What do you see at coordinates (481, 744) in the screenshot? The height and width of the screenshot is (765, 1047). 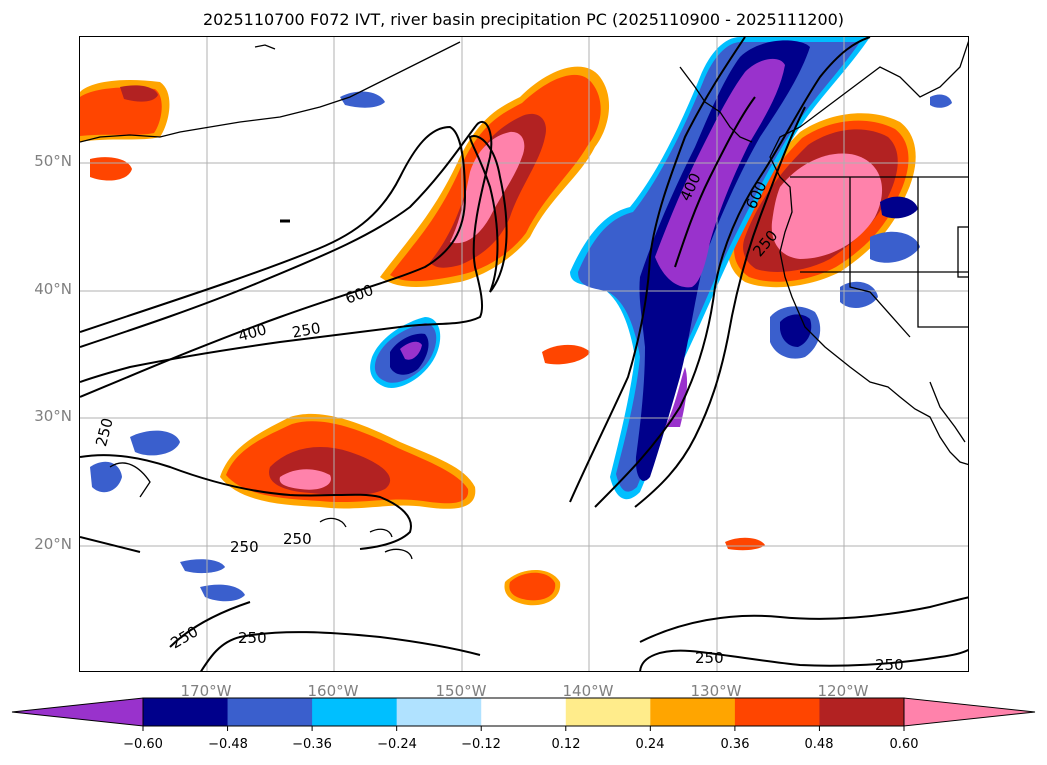 I see `colorbar-tick-label: −0.12` at bounding box center [481, 744].